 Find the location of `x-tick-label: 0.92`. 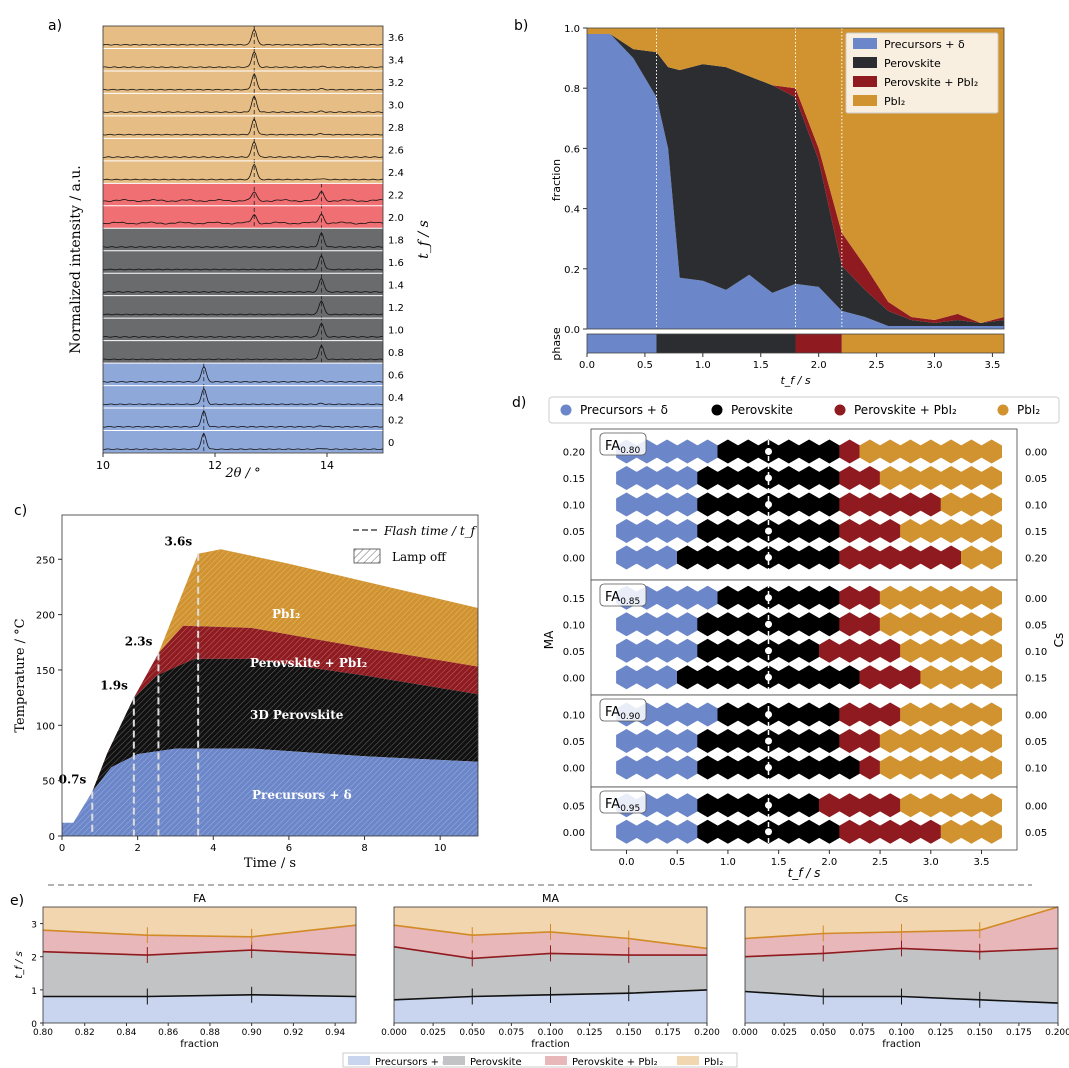

x-tick-label: 0.92 is located at coordinates (293, 1033).